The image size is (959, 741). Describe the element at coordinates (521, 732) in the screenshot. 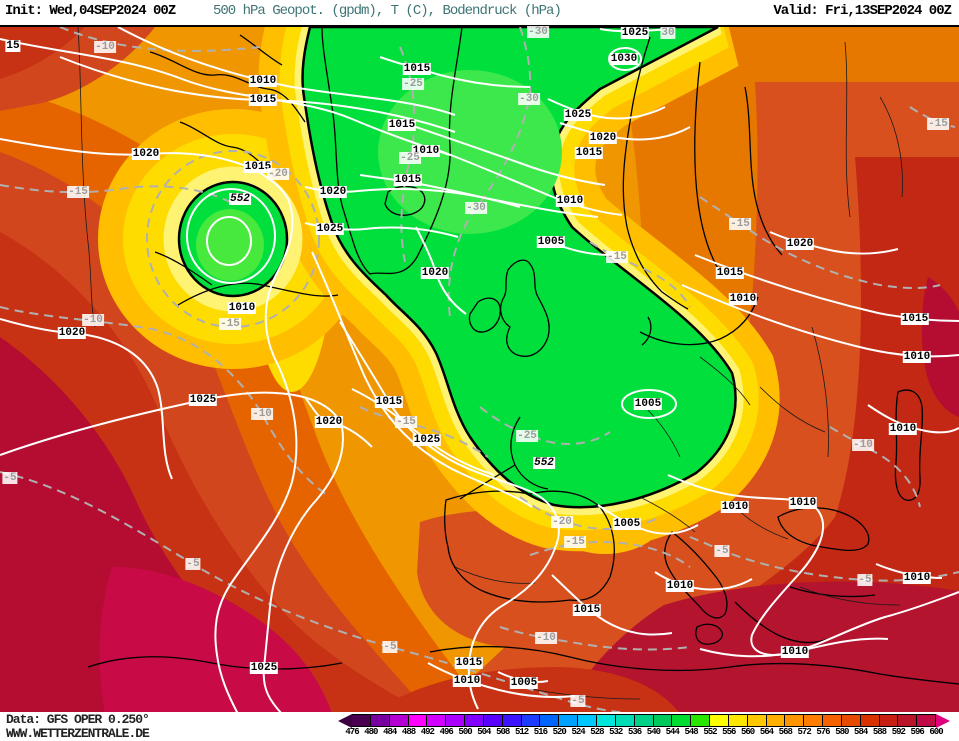

I see `colorbar-tick: 512` at that location.